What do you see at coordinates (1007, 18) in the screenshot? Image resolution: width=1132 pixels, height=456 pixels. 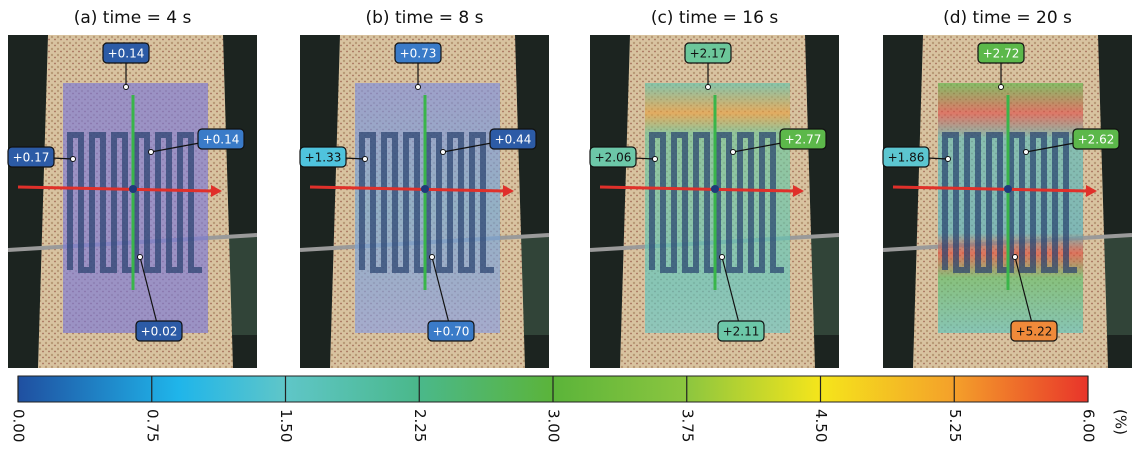 I see `panel-title: (d) time = 20 s` at bounding box center [1007, 18].